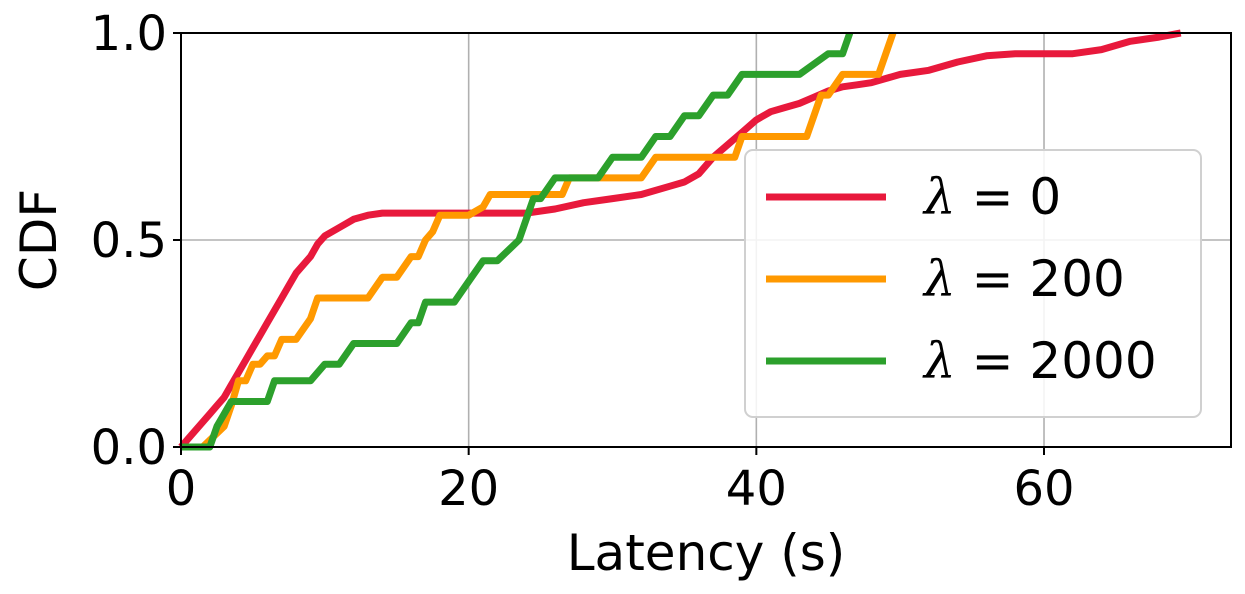  What do you see at coordinates (1056, 361) in the screenshot?
I see `legend-value: = 2000` at bounding box center [1056, 361].